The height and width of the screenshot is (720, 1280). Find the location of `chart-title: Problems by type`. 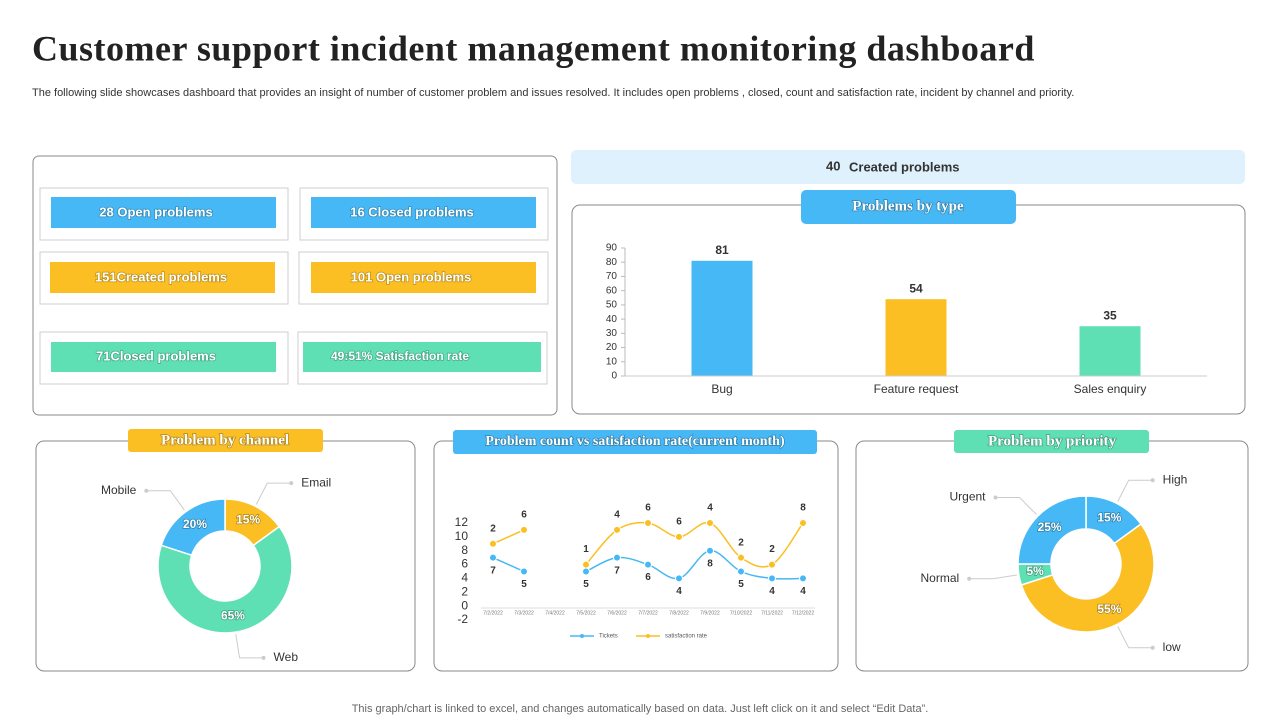

chart-title: Problems by type is located at coordinates (908, 206).